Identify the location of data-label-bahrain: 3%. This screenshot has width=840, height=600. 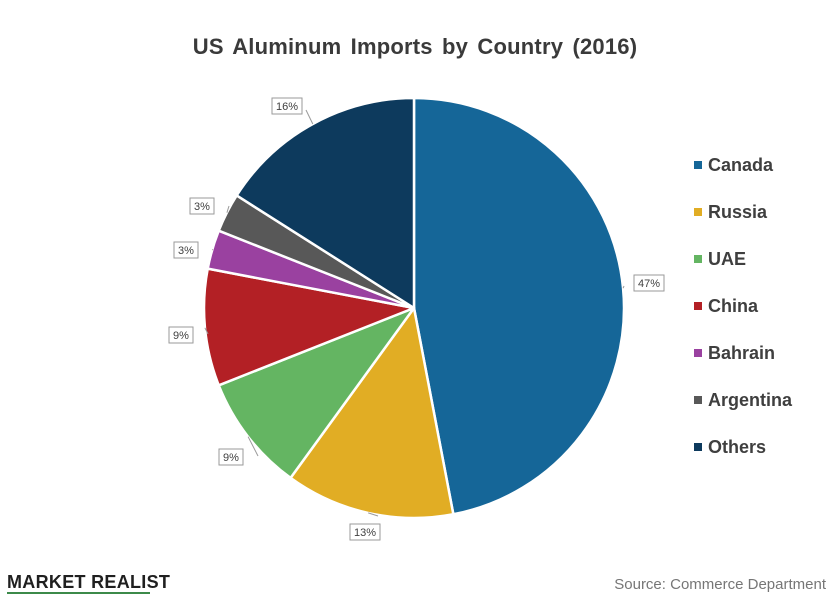
(186, 250).